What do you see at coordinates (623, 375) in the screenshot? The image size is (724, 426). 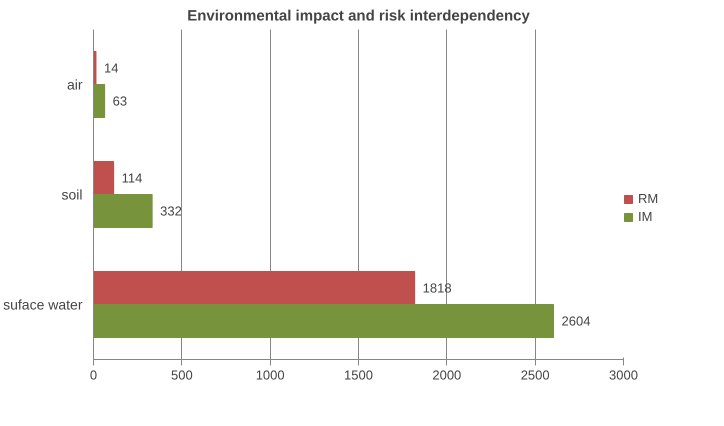 I see `x-tick-label: 3000` at bounding box center [623, 375].